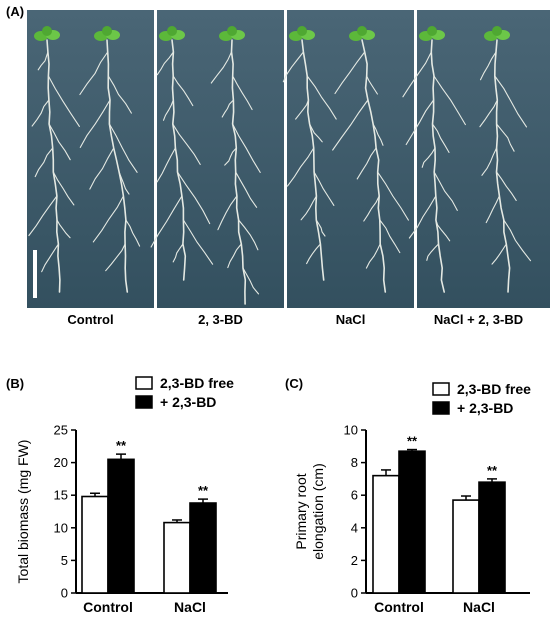 Image resolution: width=550 pixels, height=619 pixels. Describe the element at coordinates (478, 319) in the screenshot. I see `caption-nacl-2-3-bd: NaCl + 2, 3-BD` at that location.